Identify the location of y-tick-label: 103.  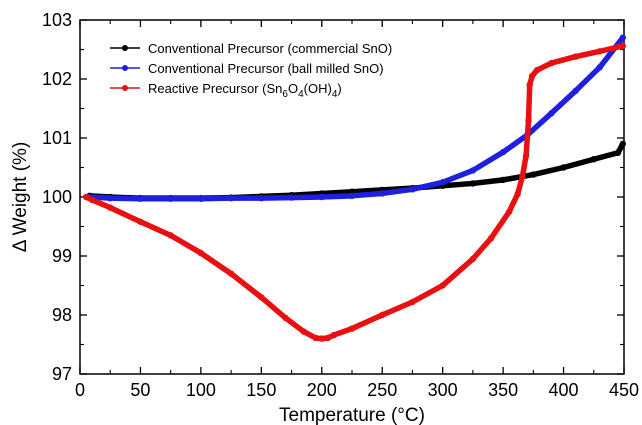
(57, 20).